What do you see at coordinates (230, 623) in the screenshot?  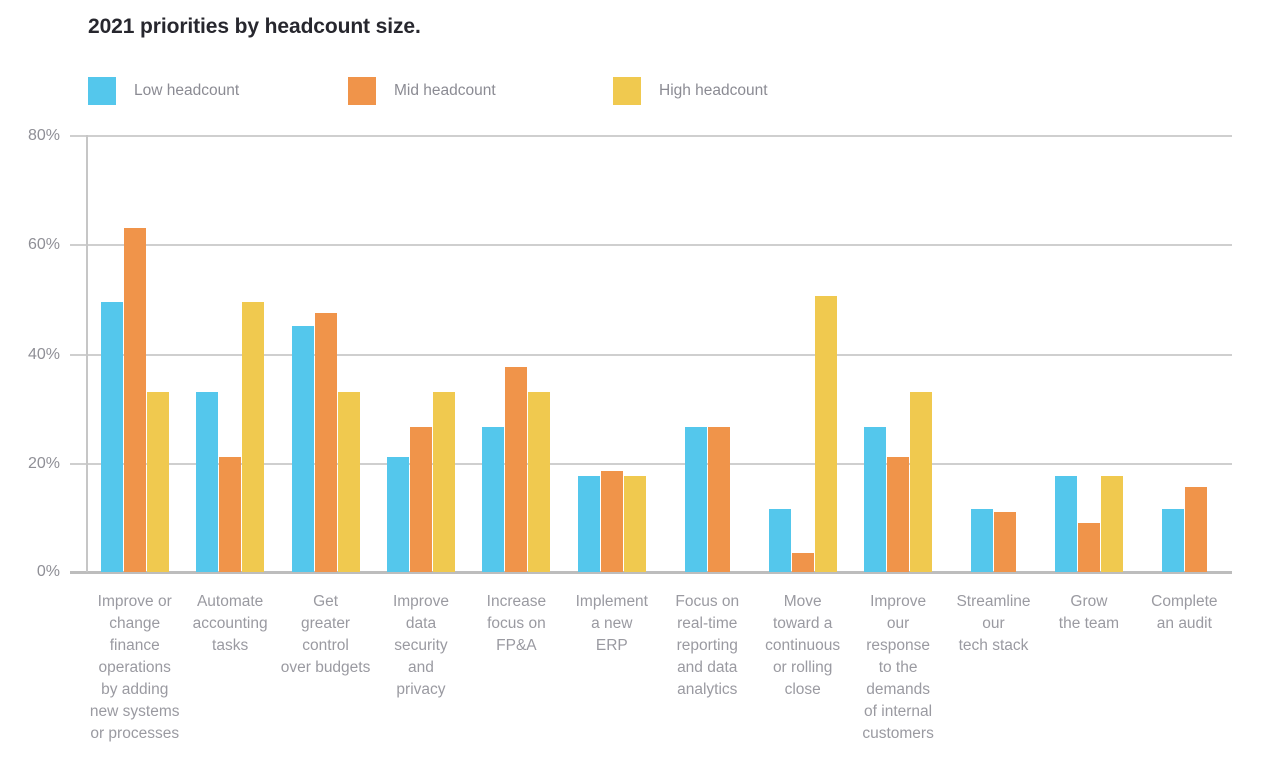 I see `x-axis-label: Automate accounting tasks` at bounding box center [230, 623].